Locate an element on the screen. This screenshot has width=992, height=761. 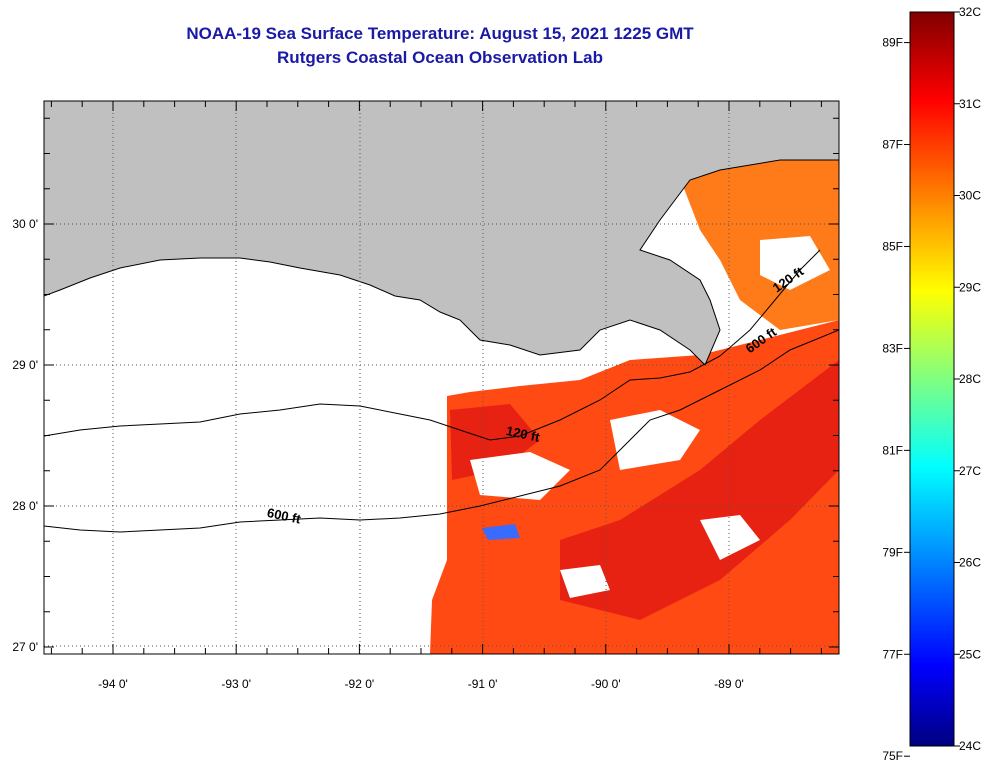
longitude-tick-label: -93 0' is located at coordinates (236, 684).